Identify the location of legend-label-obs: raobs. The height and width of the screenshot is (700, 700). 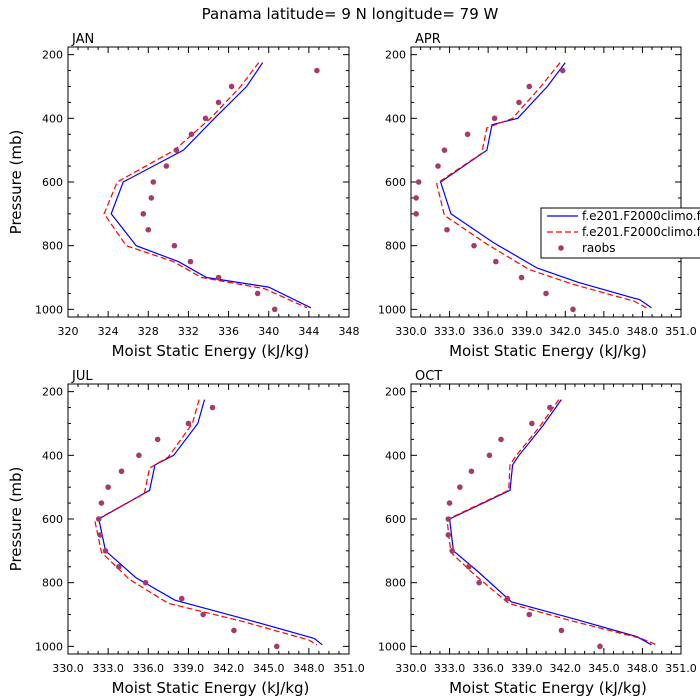
(599, 248).